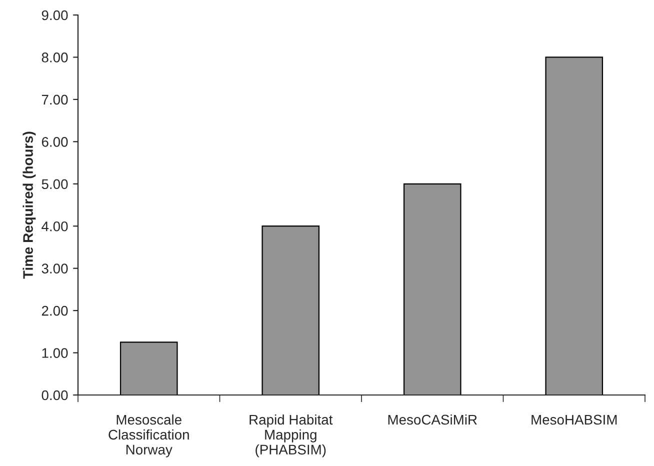 The width and height of the screenshot is (654, 466). What do you see at coordinates (29, 205) in the screenshot?
I see `y-axis-title: Time Required (hours)` at bounding box center [29, 205].